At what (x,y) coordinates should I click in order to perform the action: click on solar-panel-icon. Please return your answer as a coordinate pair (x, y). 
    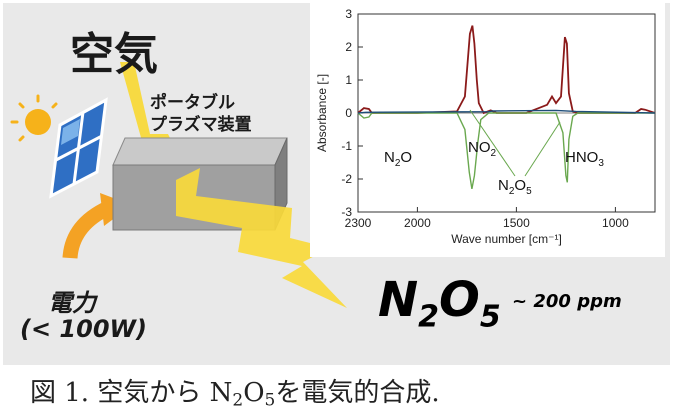
    Looking at the image, I should click on (78, 148).